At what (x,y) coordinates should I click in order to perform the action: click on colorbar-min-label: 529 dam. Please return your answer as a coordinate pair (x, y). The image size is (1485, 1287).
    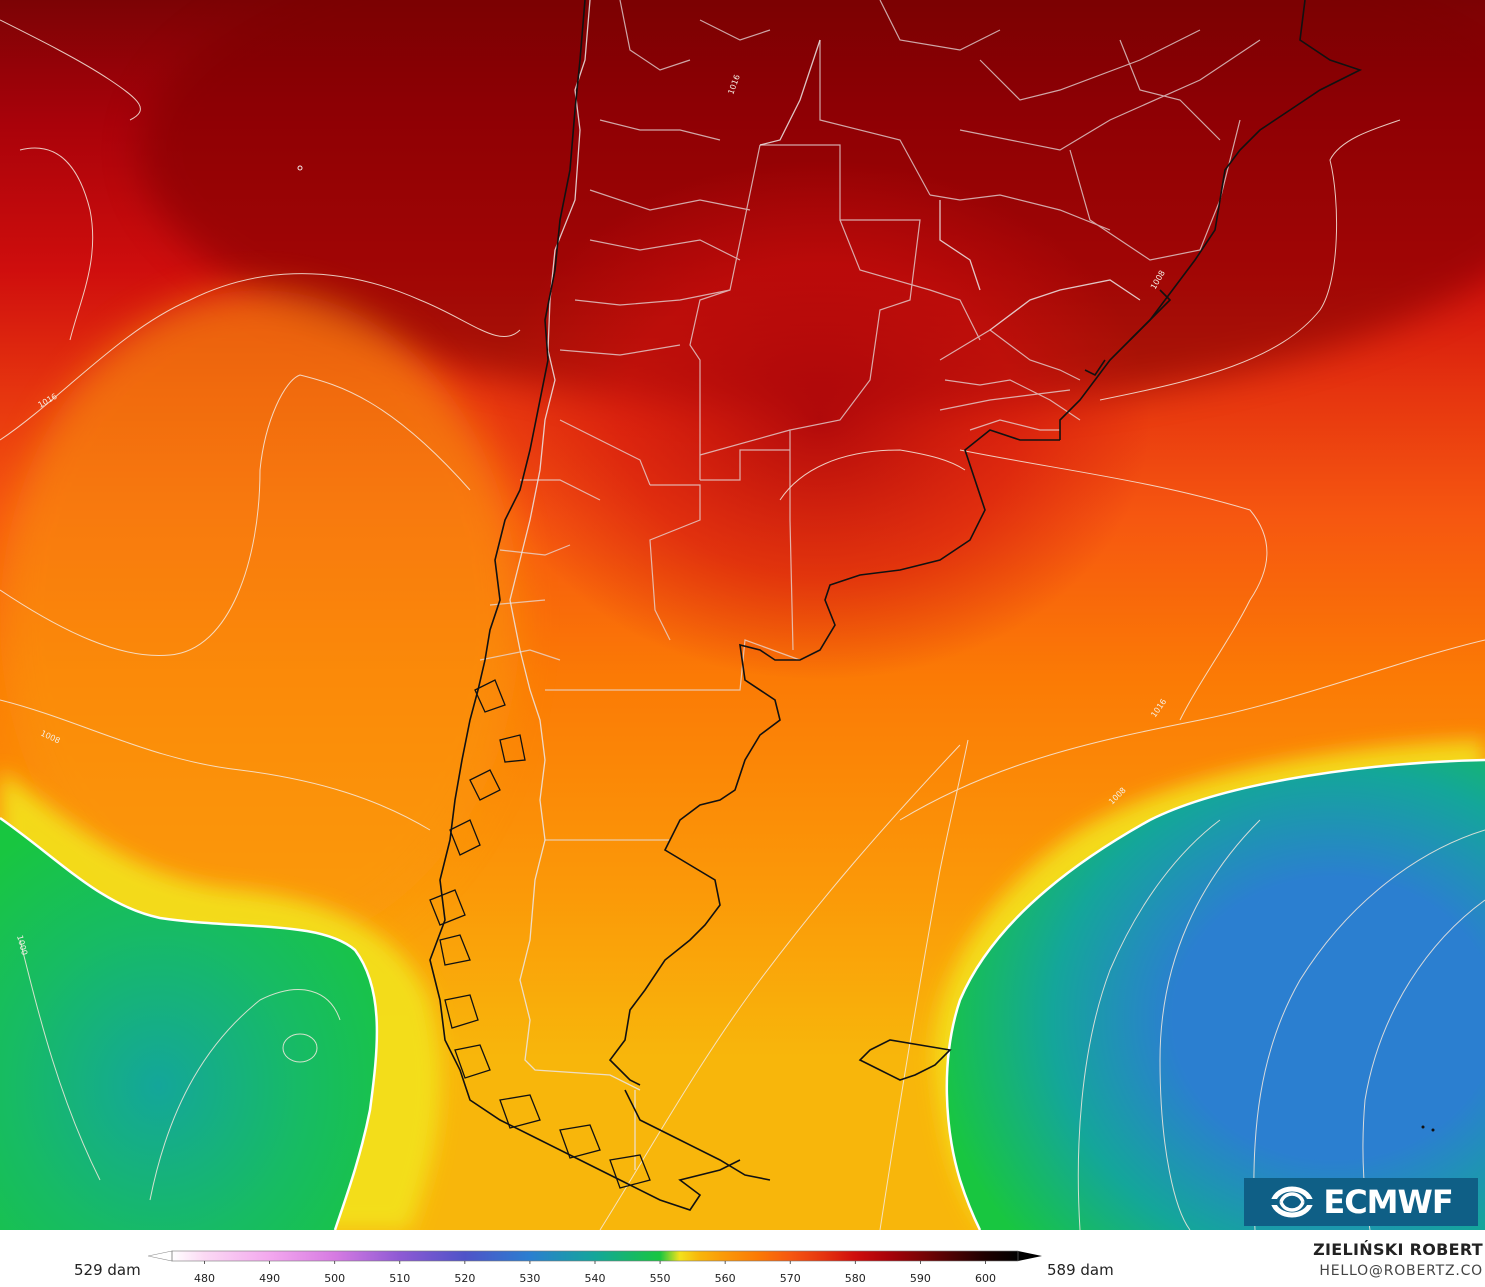
    Looking at the image, I should click on (107, 1270).